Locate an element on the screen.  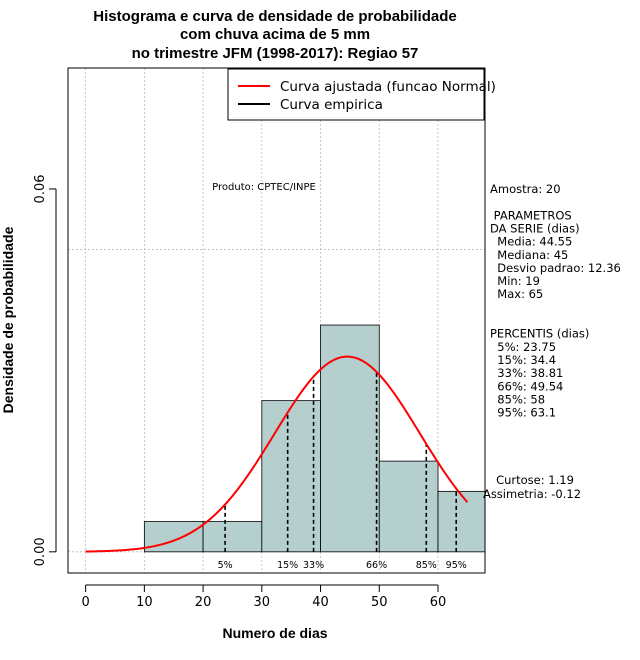
x-tick-label-6: 60 is located at coordinates (438, 602).